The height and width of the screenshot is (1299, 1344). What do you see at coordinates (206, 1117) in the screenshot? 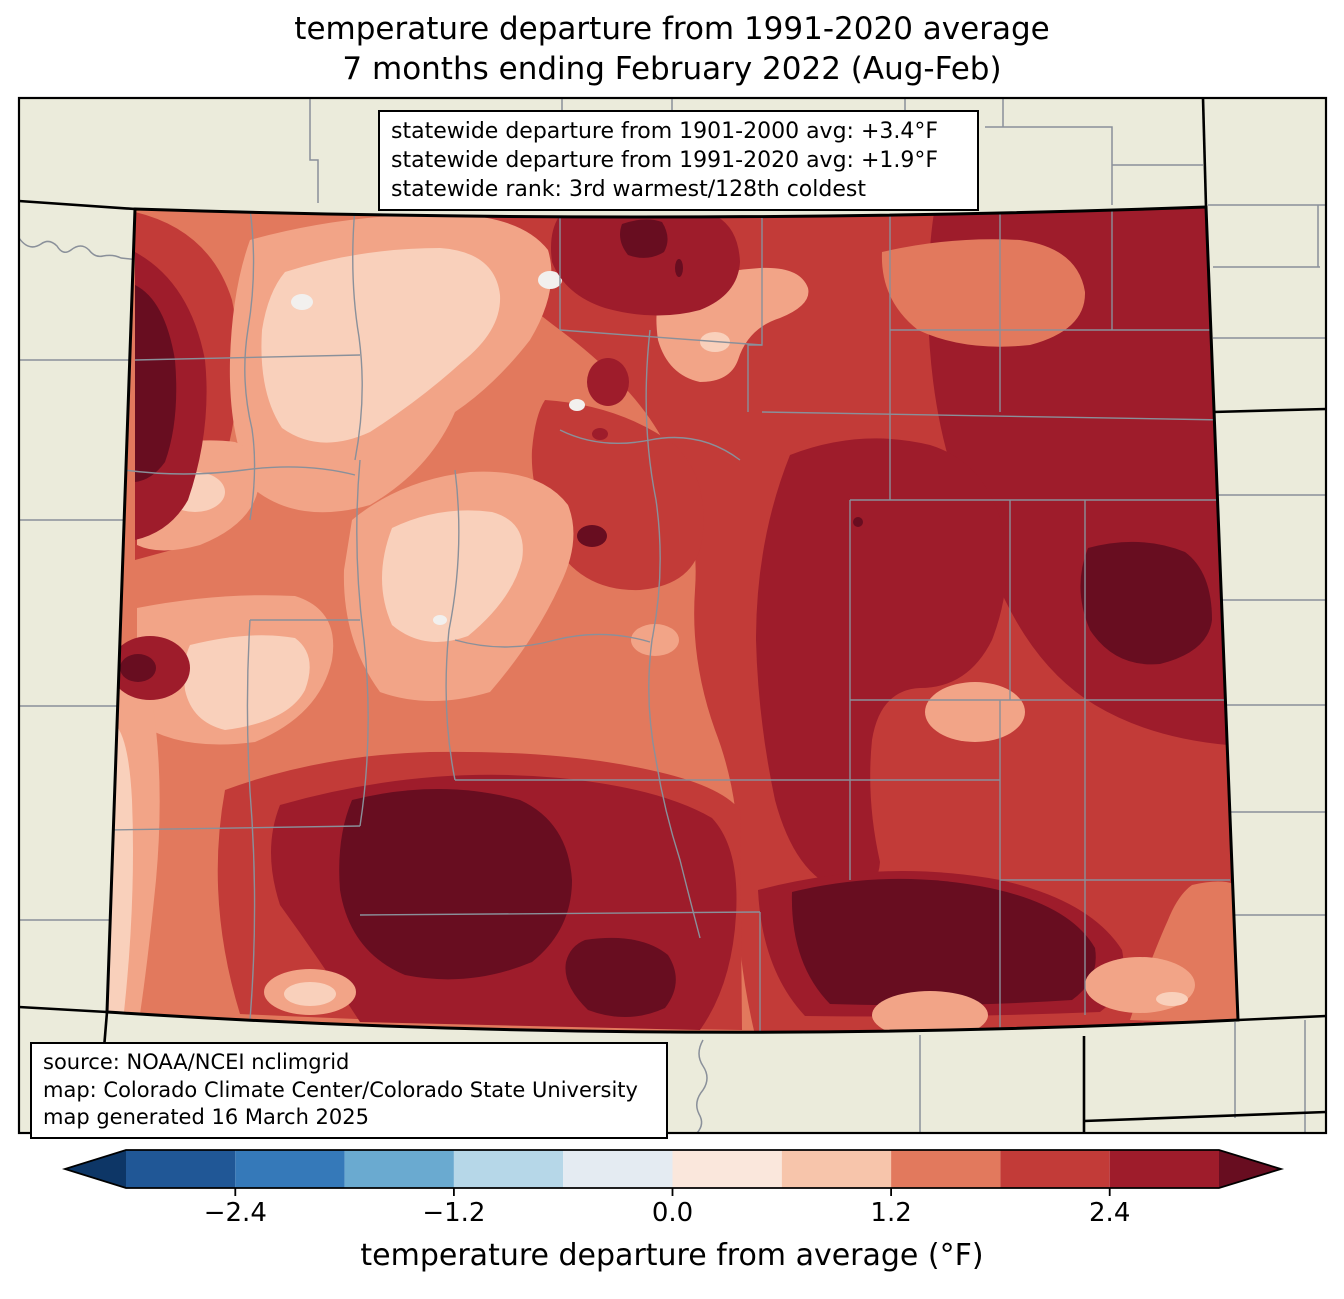
I see `generated-date-line: map generated 16 March 2025` at bounding box center [206, 1117].